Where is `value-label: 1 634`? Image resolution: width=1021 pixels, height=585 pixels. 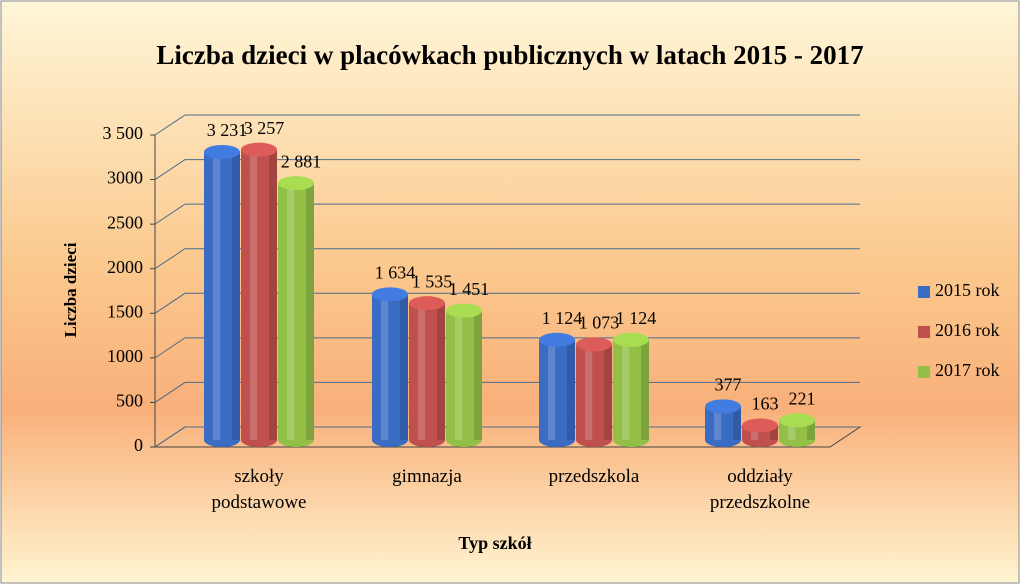 value-label: 1 634 is located at coordinates (395, 272).